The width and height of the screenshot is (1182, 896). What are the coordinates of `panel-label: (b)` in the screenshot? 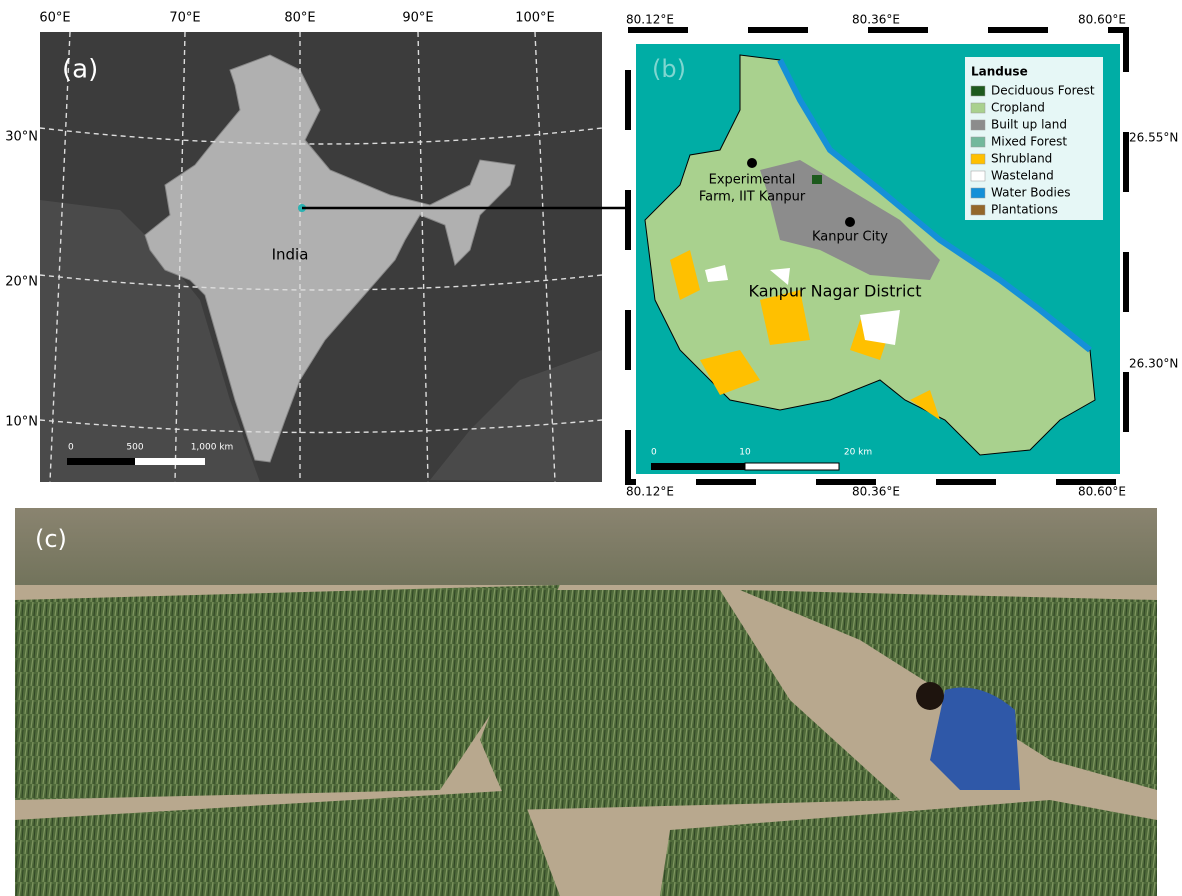 It's located at (669, 69).